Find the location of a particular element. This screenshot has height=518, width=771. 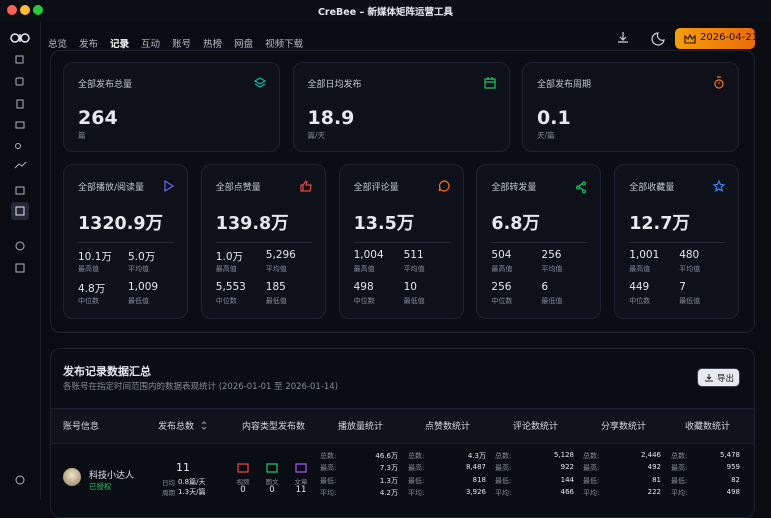

nav-bar: 总览 发布 记录 互动 账号 热榜 网盘 视频下载 is located at coordinates (181, 41).